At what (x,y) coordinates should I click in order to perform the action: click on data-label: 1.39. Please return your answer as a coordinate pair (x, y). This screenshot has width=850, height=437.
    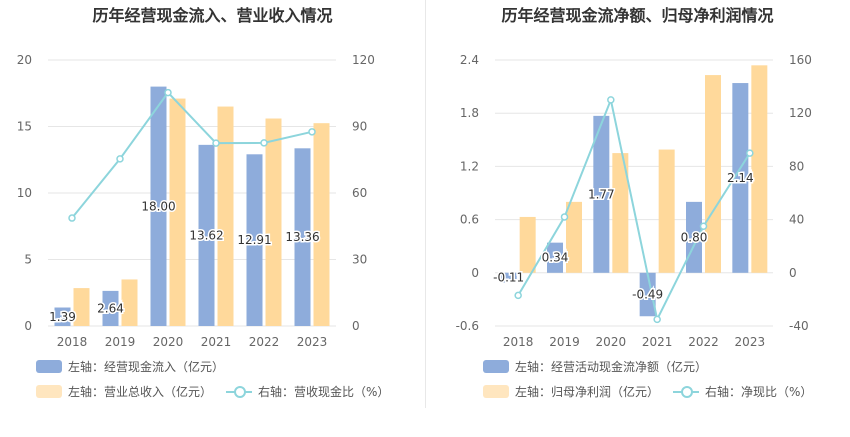
    Looking at the image, I should click on (62, 317).